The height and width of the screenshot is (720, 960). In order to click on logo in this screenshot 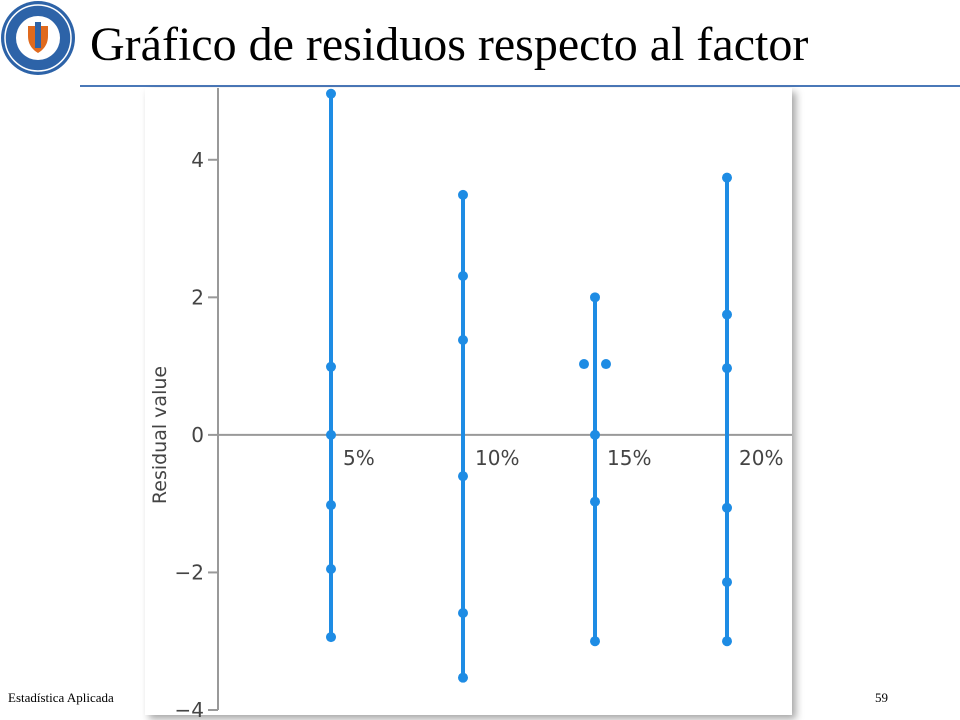, I will do `click(38, 38)`.